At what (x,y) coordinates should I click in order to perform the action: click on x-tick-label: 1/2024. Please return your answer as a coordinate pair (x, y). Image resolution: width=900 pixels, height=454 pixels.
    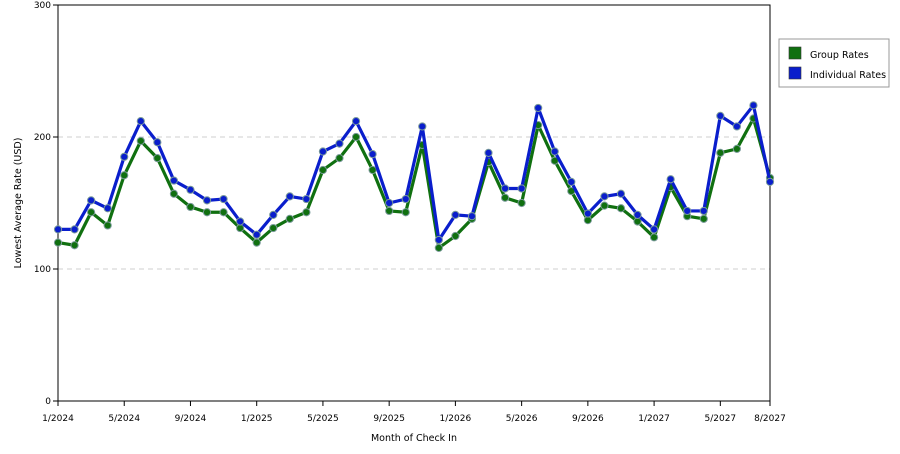
    Looking at the image, I should click on (58, 419).